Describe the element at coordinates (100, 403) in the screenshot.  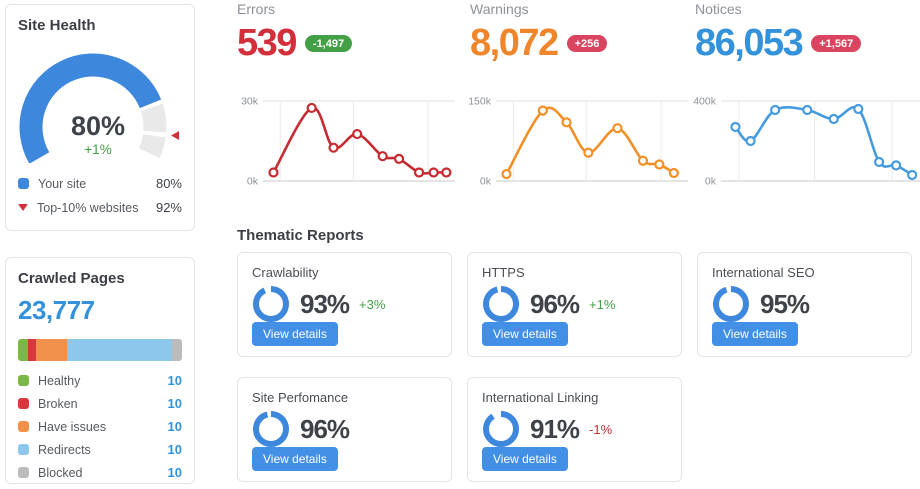
I see `legend-row: Broken 10` at that location.